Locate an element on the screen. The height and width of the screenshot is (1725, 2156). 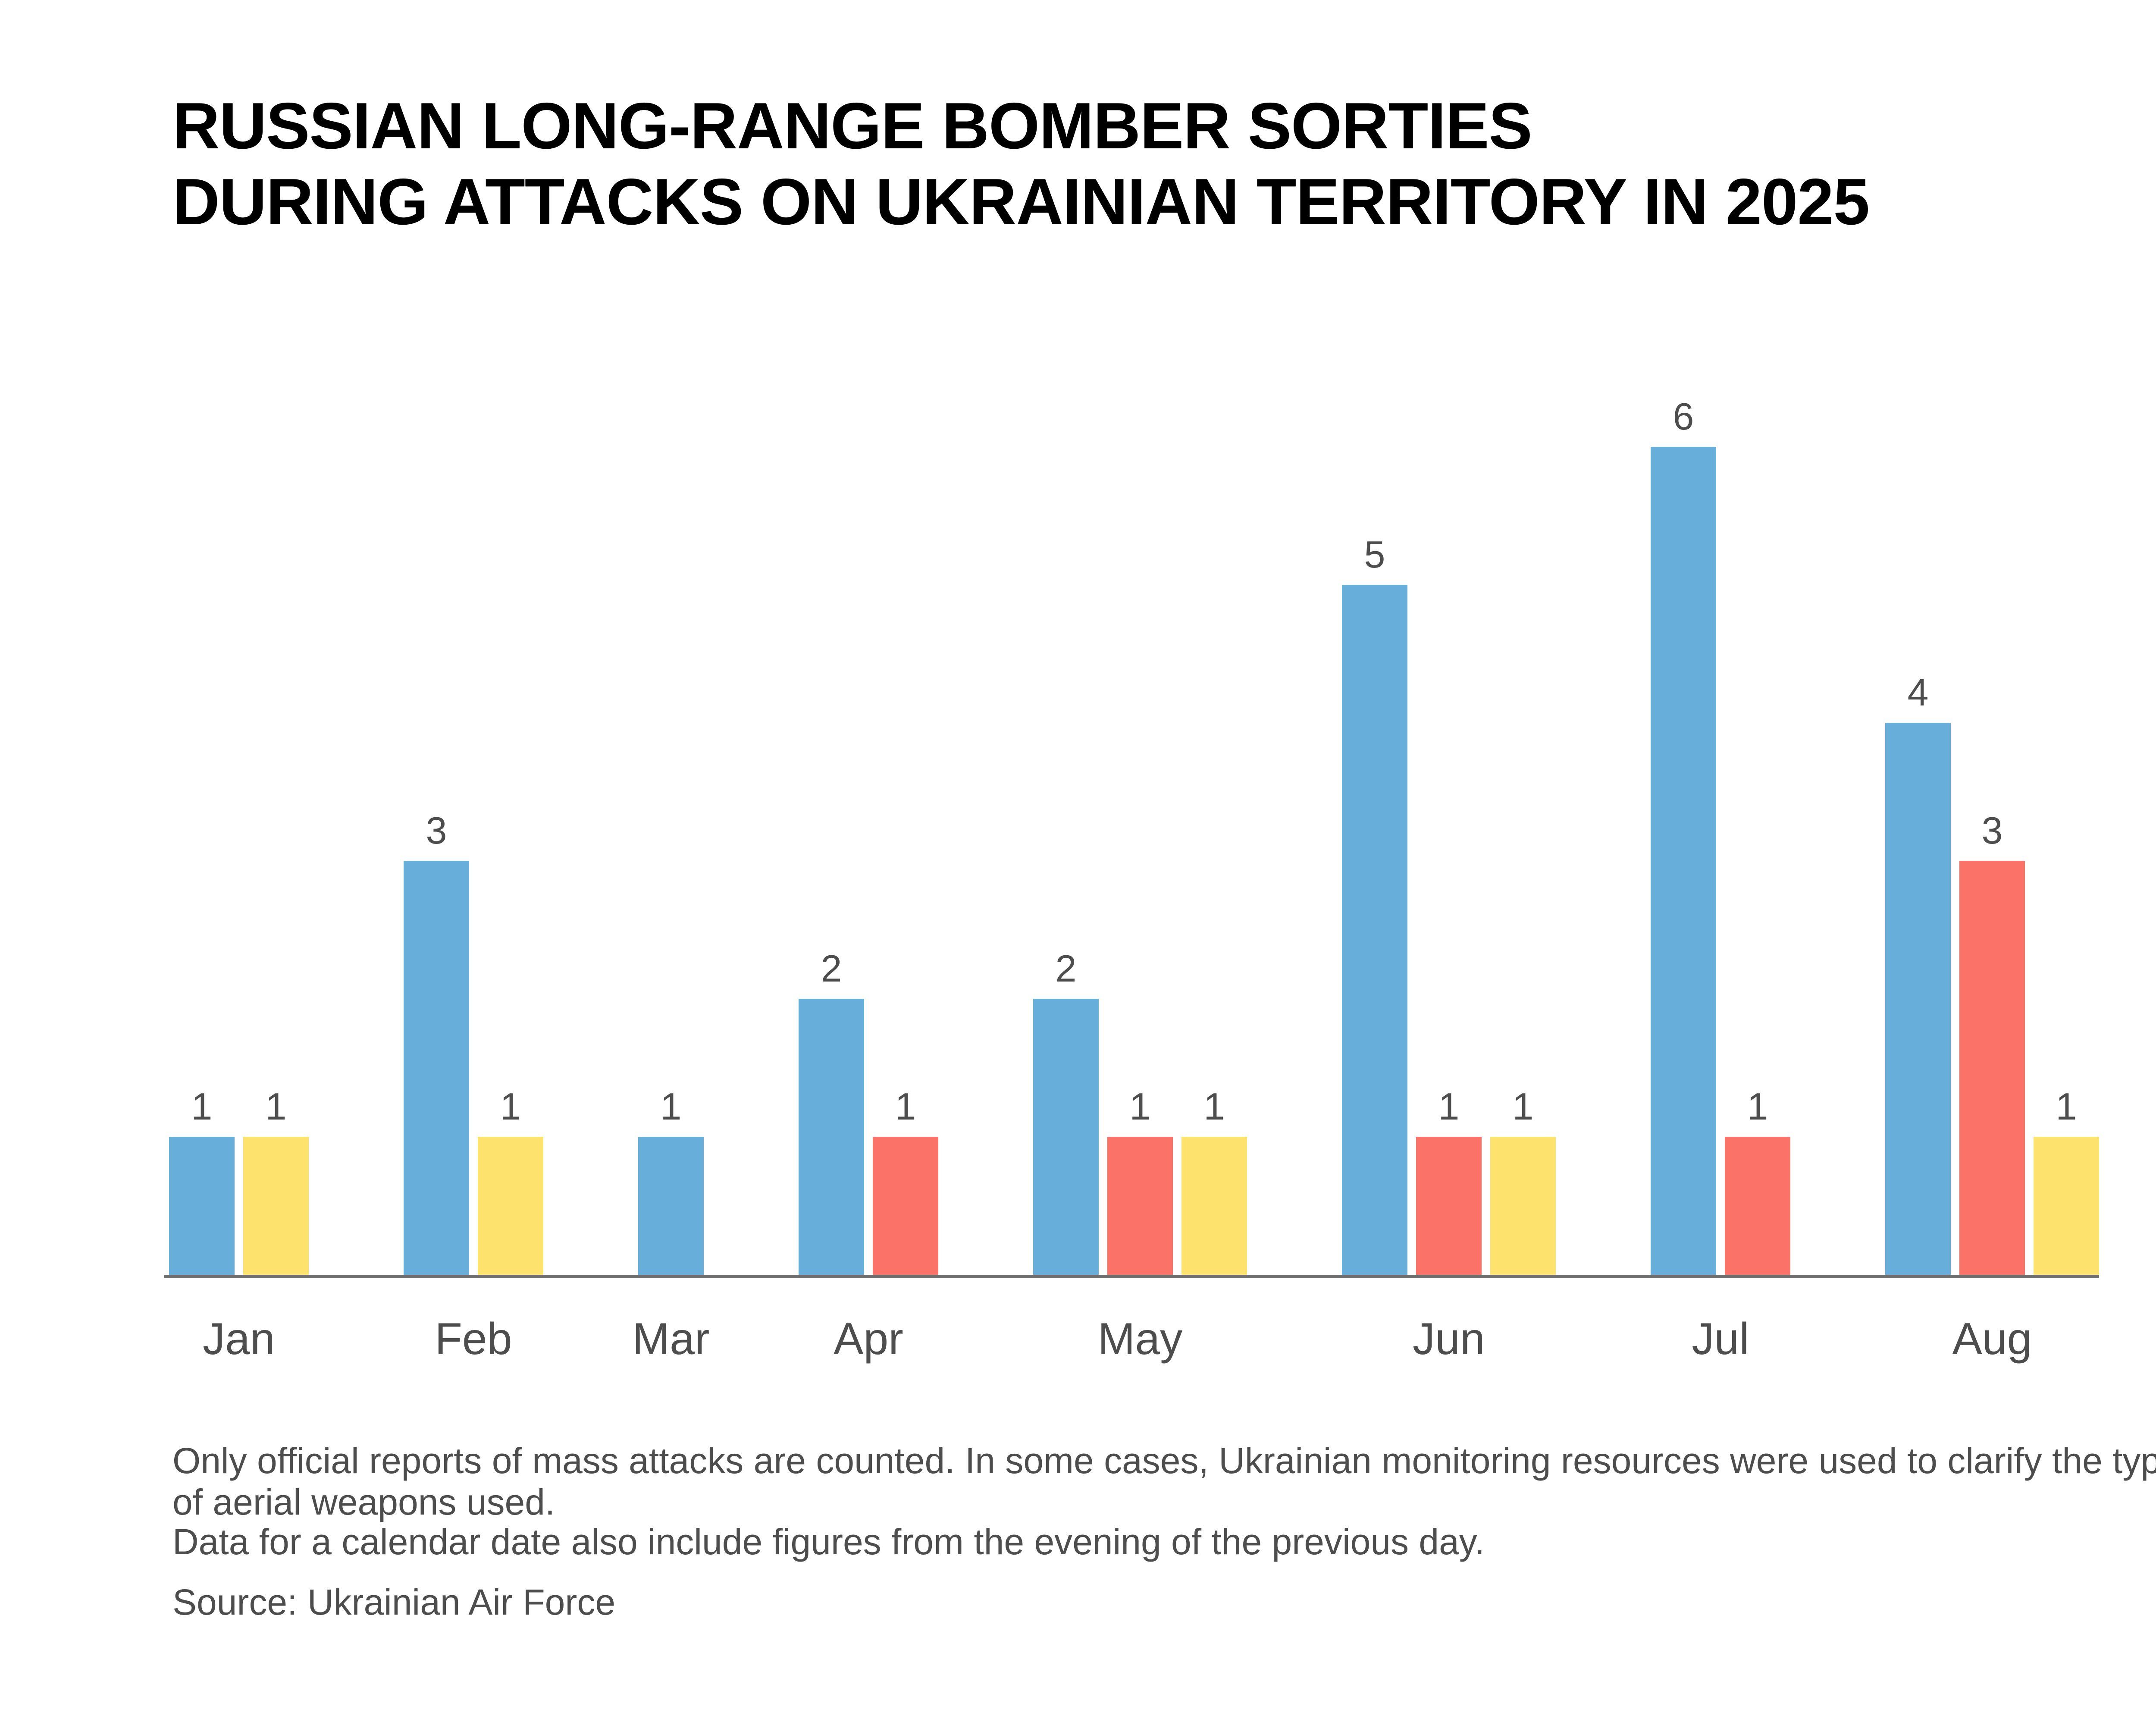
month-group-feb: 3 1 Feb is located at coordinates (473, 871).